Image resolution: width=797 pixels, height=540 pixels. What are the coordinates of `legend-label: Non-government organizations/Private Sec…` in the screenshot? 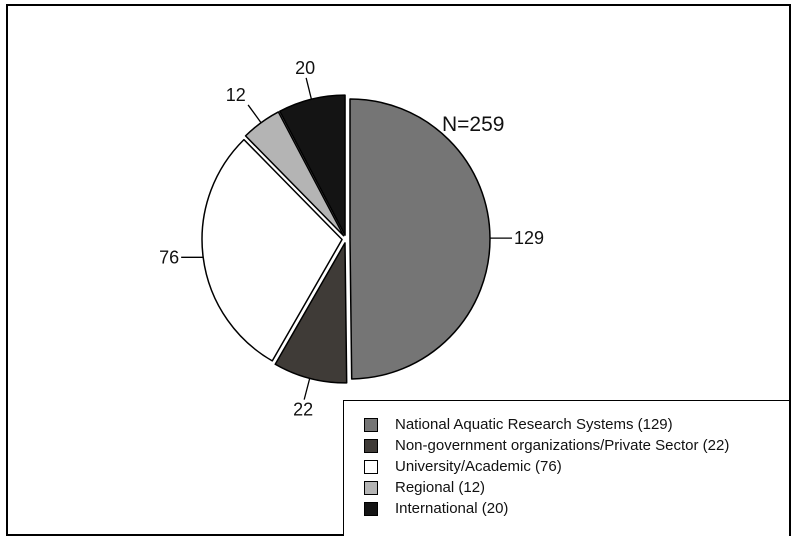 It's located at (562, 445).